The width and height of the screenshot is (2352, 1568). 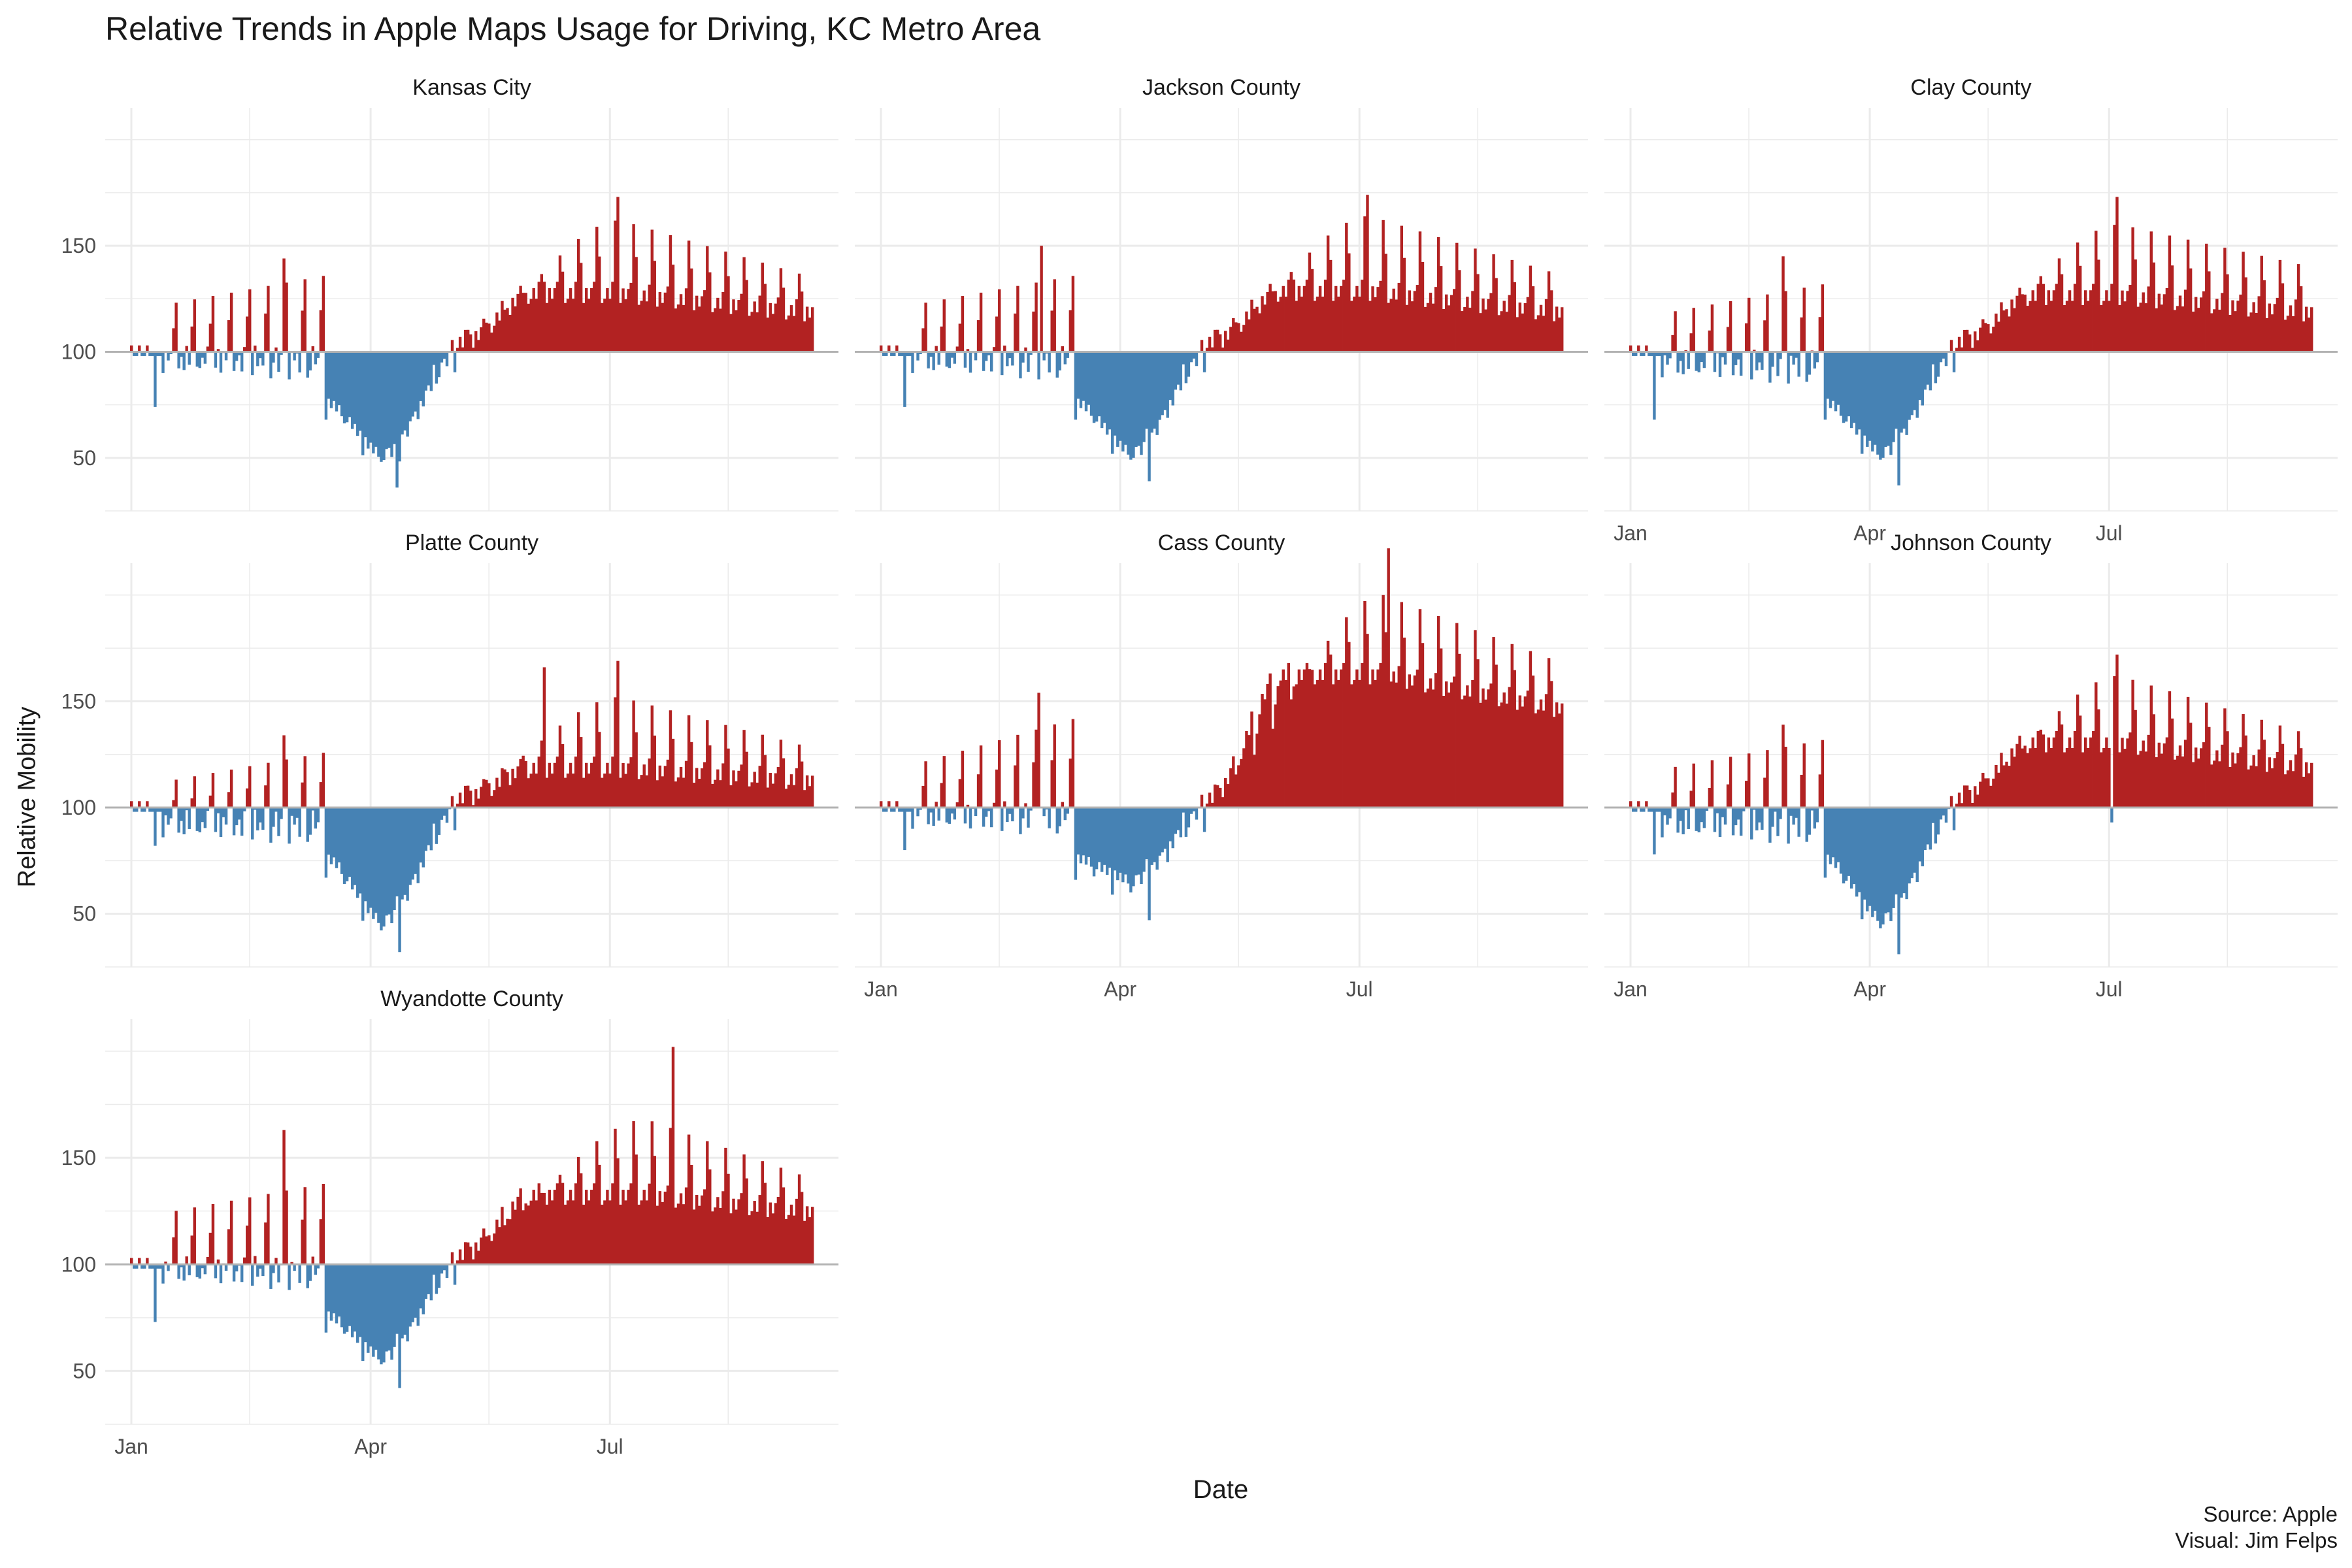 What do you see at coordinates (1120, 989) in the screenshot?
I see `x-tick-label: Apr` at bounding box center [1120, 989].